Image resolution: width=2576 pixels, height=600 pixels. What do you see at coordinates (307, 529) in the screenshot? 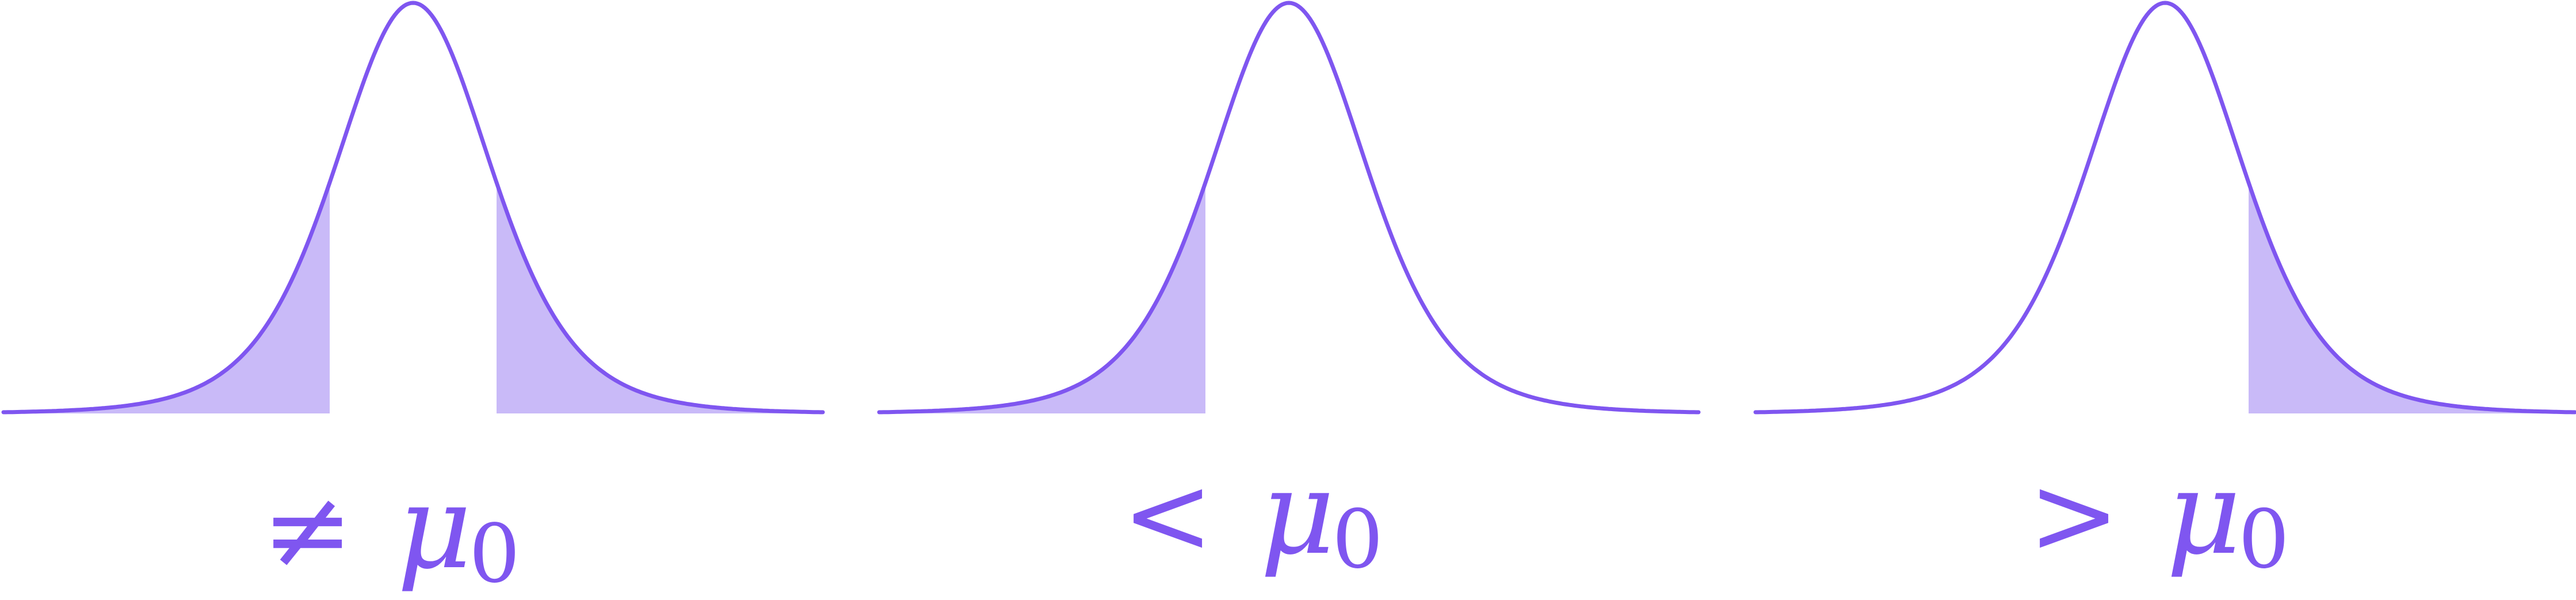
I see `operator-not-equal: ≠` at bounding box center [307, 529].